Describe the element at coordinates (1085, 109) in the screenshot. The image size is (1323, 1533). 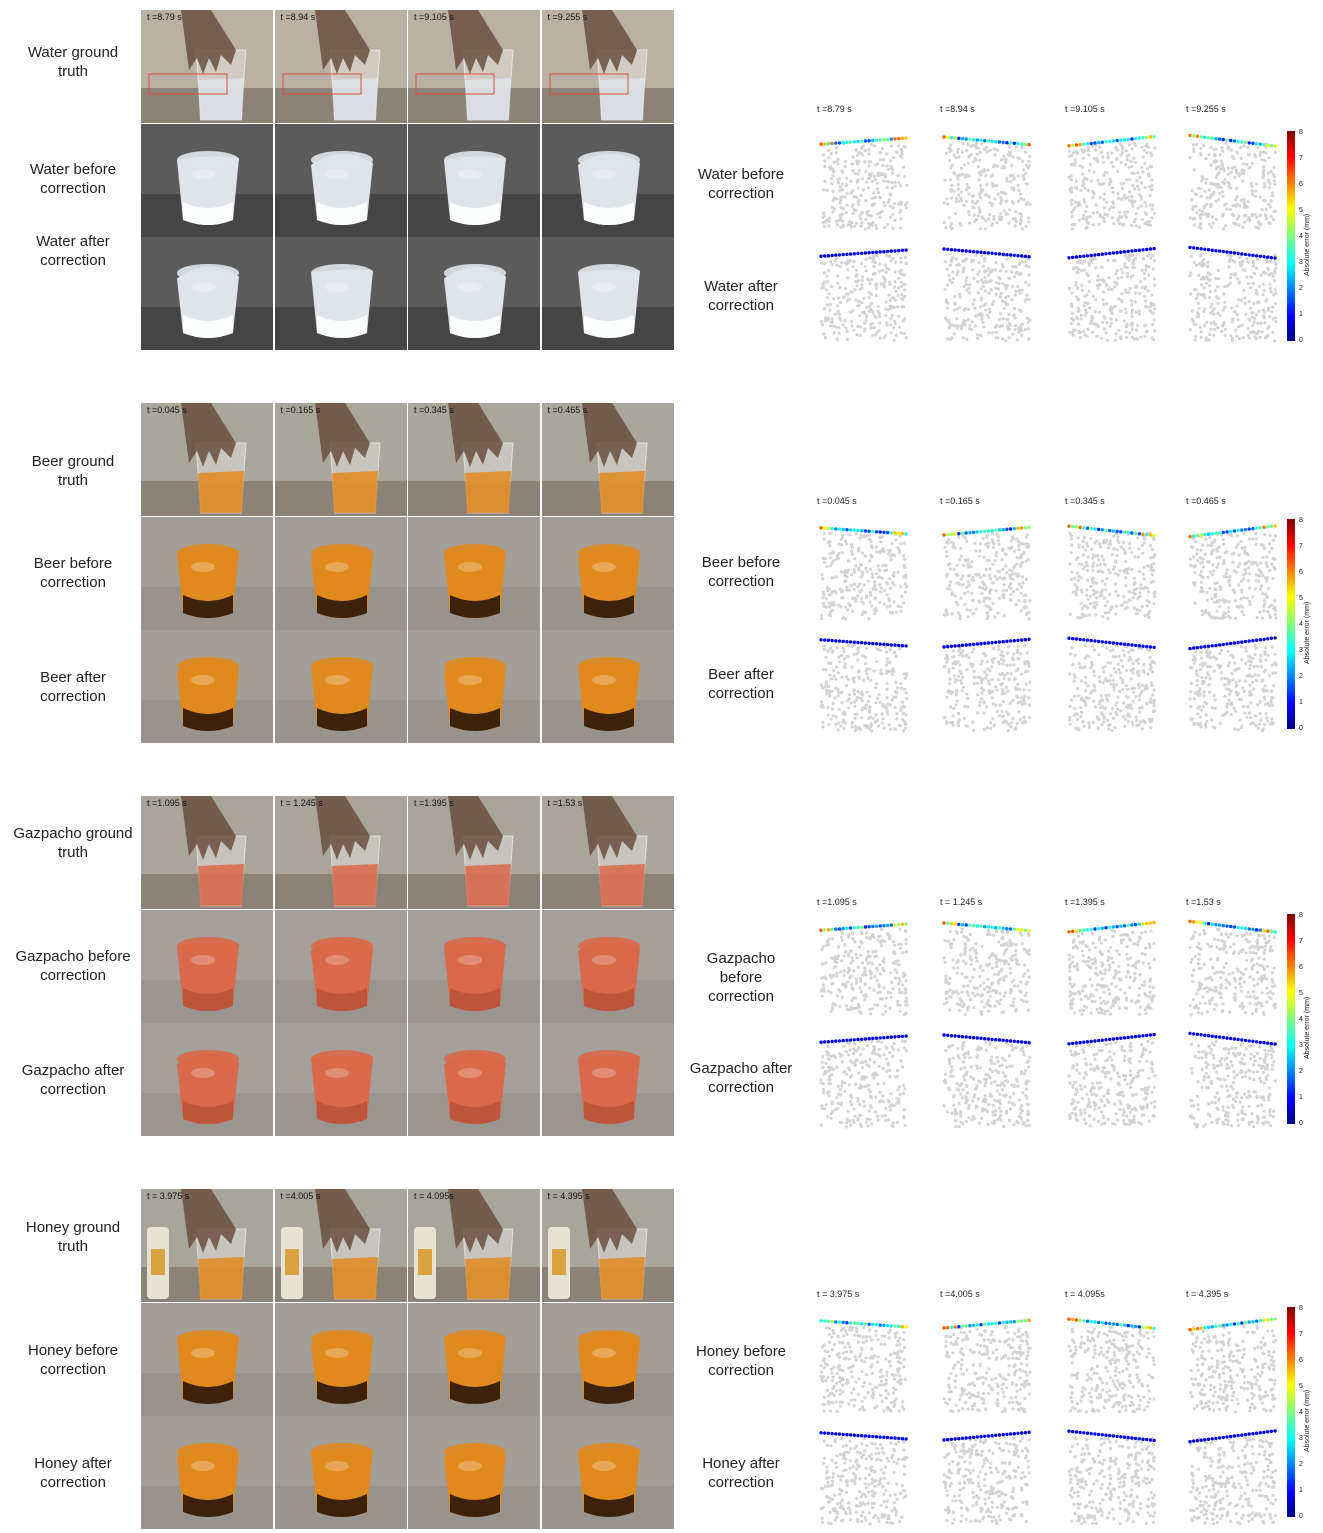
I see `panel-time-label: t =9.105 s` at that location.